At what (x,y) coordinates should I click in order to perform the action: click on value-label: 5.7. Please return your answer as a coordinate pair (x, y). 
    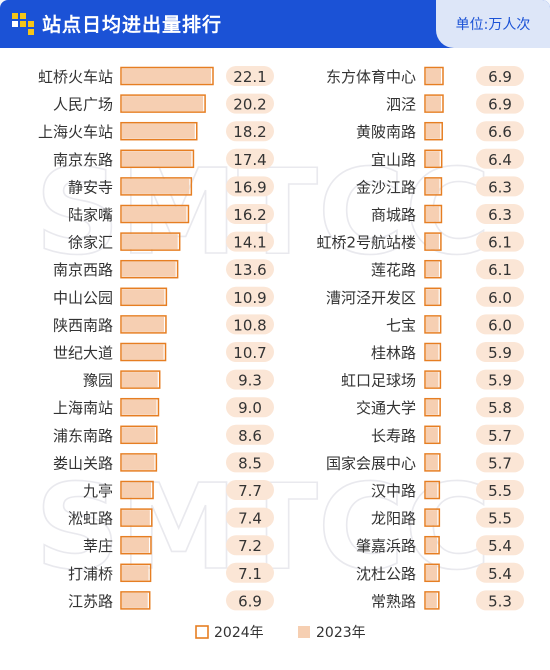
    Looking at the image, I should click on (500, 436).